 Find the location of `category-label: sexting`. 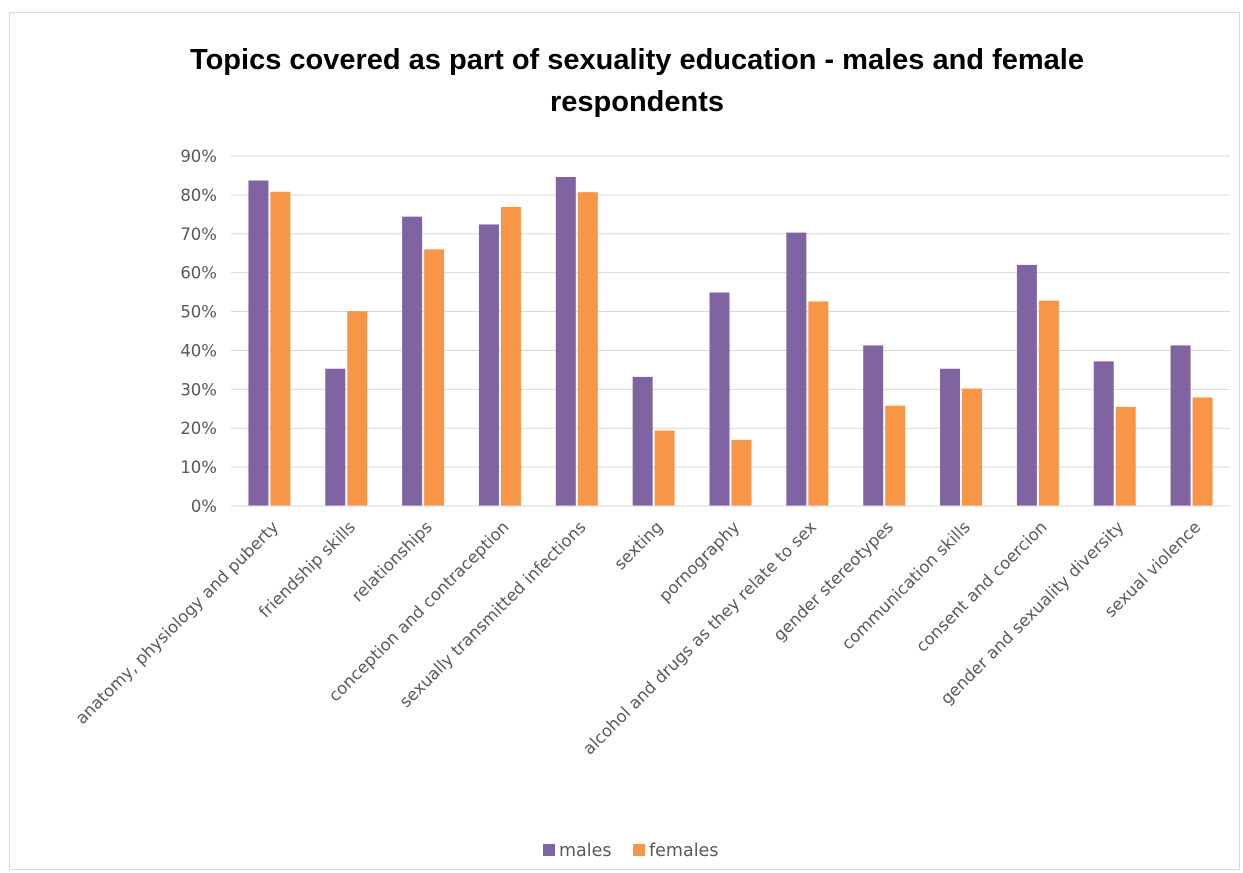

category-label: sexting is located at coordinates (638, 545).